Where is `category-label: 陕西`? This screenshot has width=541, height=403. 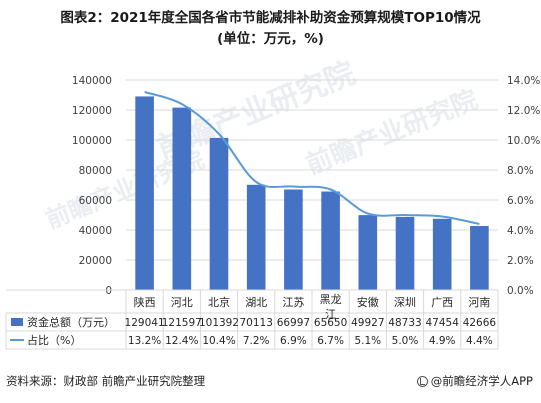 category-label: 陕西 is located at coordinates (145, 302).